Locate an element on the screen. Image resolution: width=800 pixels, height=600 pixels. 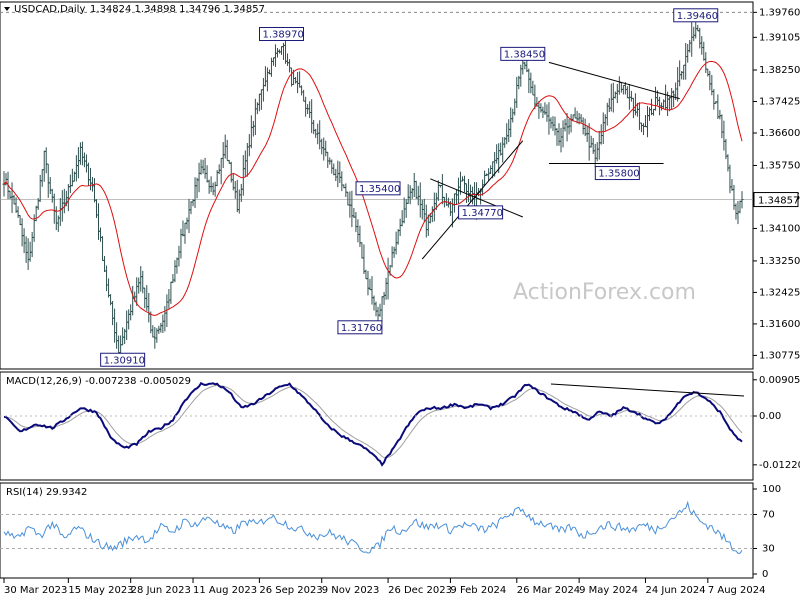
price-tick-label: 1.39760 is located at coordinates (779, 12).